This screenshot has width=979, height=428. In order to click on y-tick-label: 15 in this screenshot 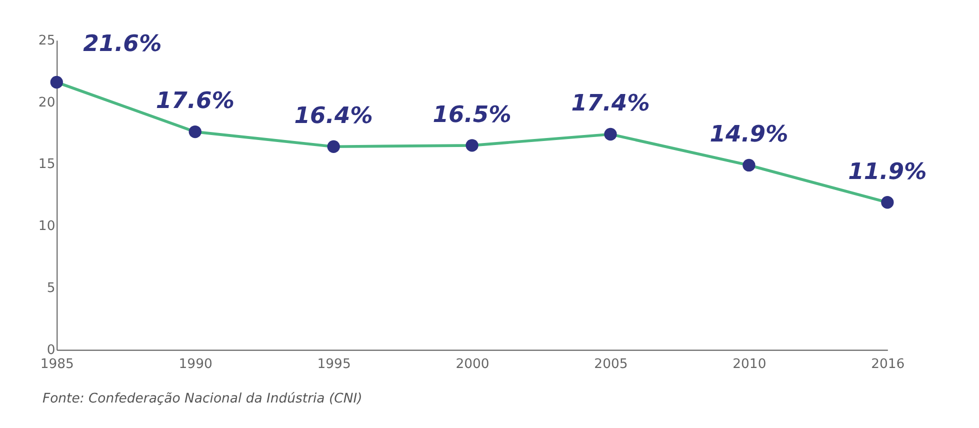, I will do `click(47, 164)`.